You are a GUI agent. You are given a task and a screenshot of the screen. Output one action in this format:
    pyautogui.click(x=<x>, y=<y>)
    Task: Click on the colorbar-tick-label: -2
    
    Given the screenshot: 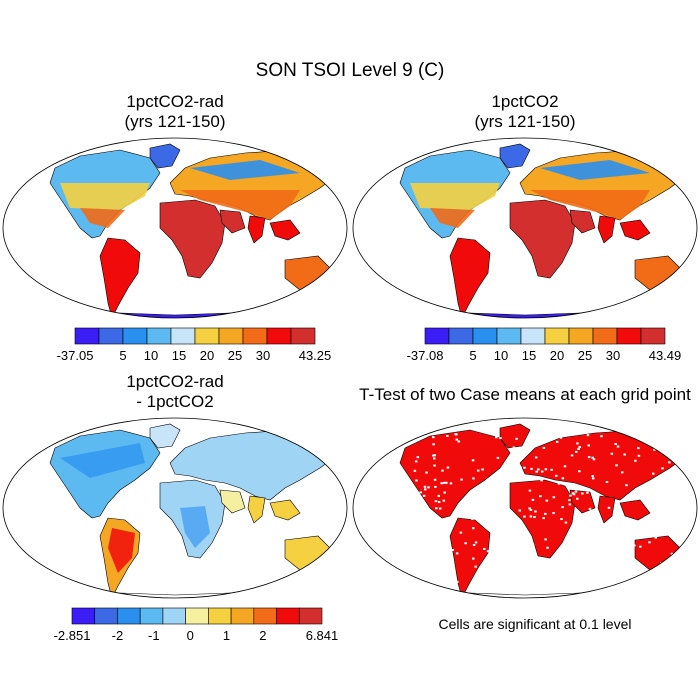 What is the action you would take?
    pyautogui.click(x=118, y=635)
    